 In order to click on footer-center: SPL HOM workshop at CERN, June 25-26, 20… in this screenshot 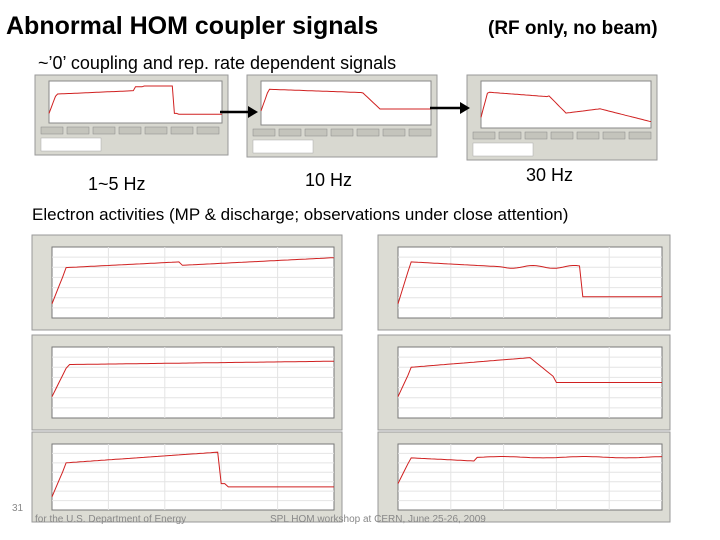, I will do `click(378, 519)`.